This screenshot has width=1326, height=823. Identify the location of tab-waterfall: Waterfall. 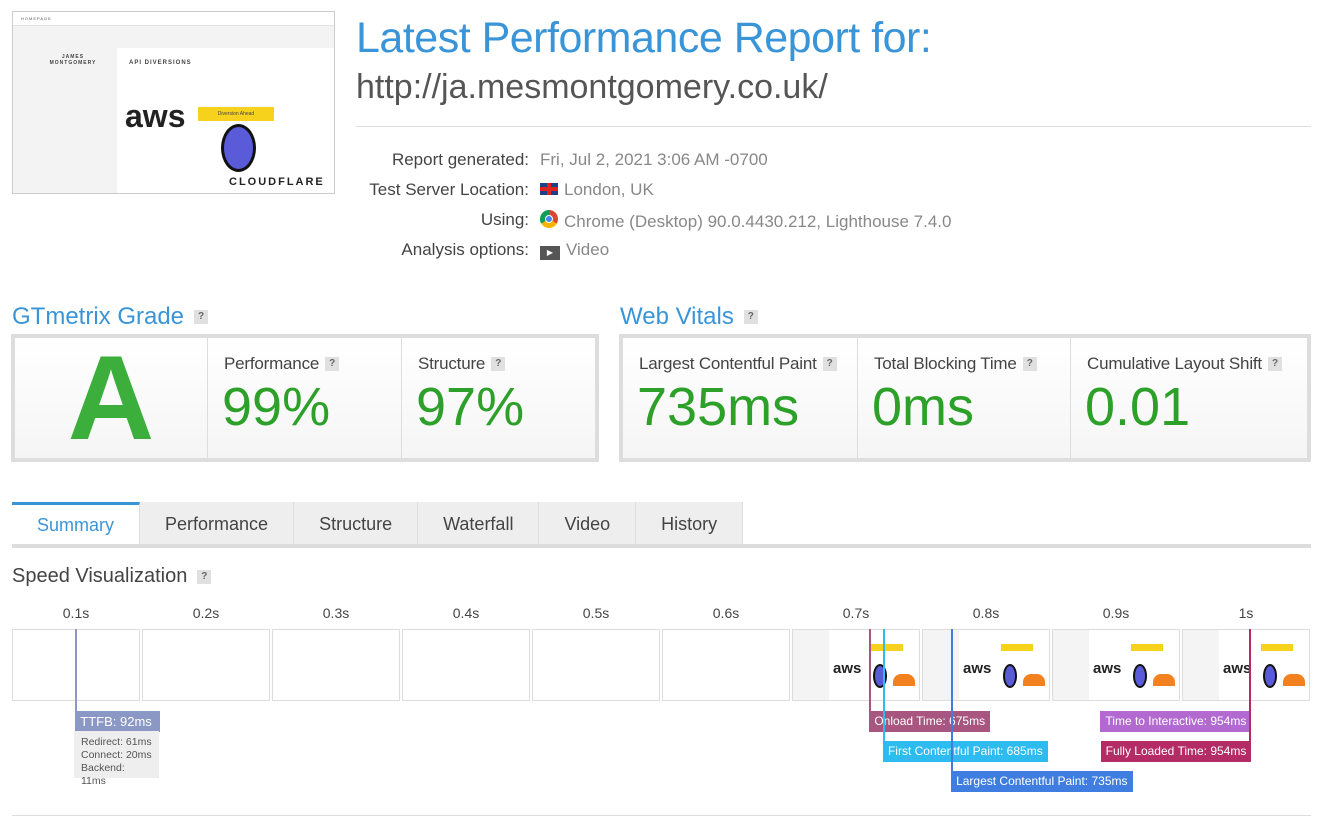
(479, 523).